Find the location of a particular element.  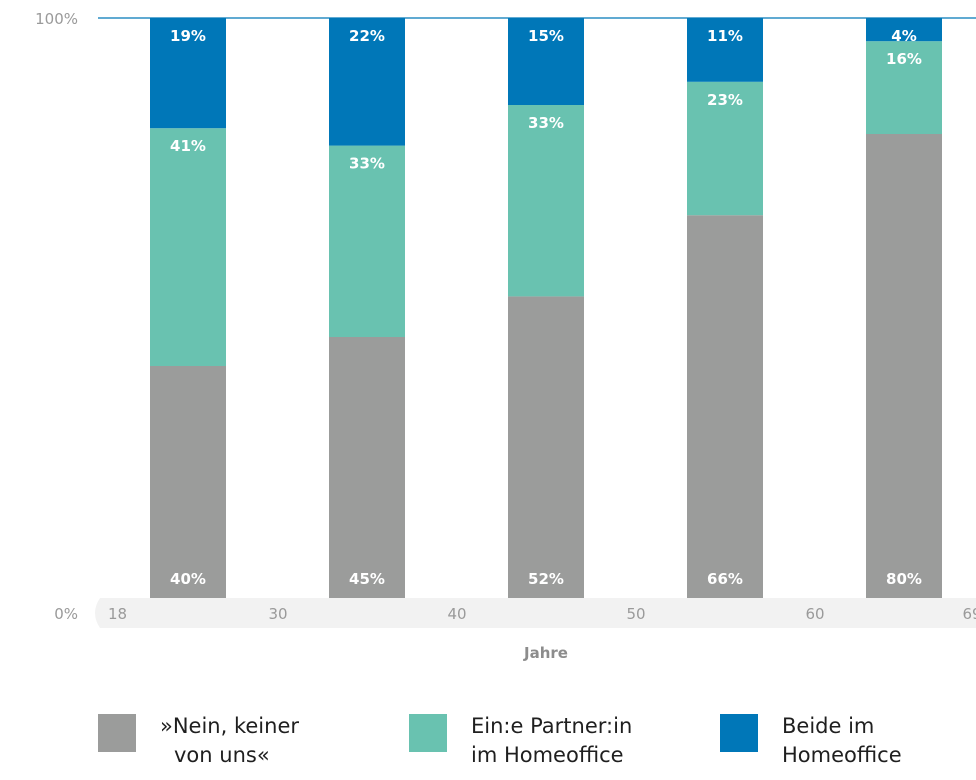

legend-label-partner-line1: Ein:e Partner:in is located at coordinates (552, 726).